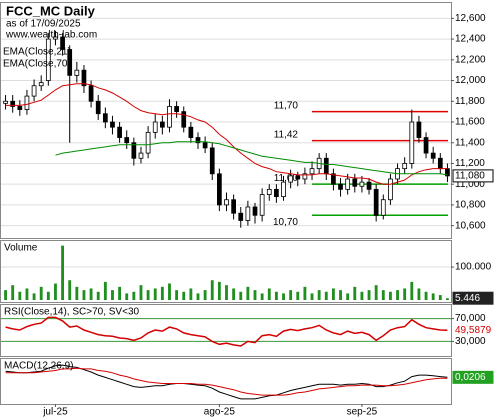 This screenshot has width=496, height=420. Describe the element at coordinates (470, 163) in the screenshot. I see `y-tick-label: 11,200` at that location.